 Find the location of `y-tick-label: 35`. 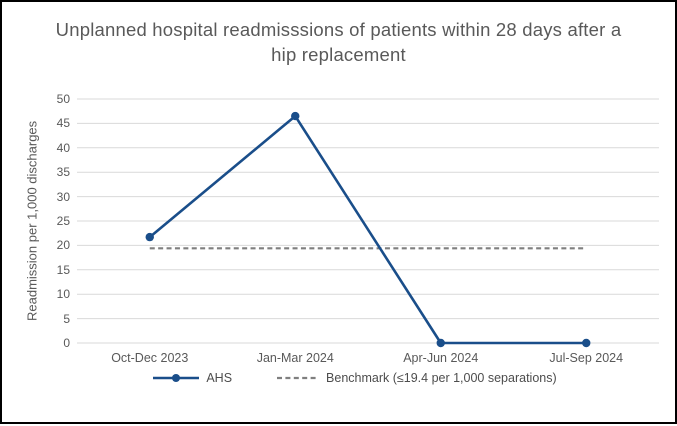

y-tick-label: 35 is located at coordinates (63, 172).